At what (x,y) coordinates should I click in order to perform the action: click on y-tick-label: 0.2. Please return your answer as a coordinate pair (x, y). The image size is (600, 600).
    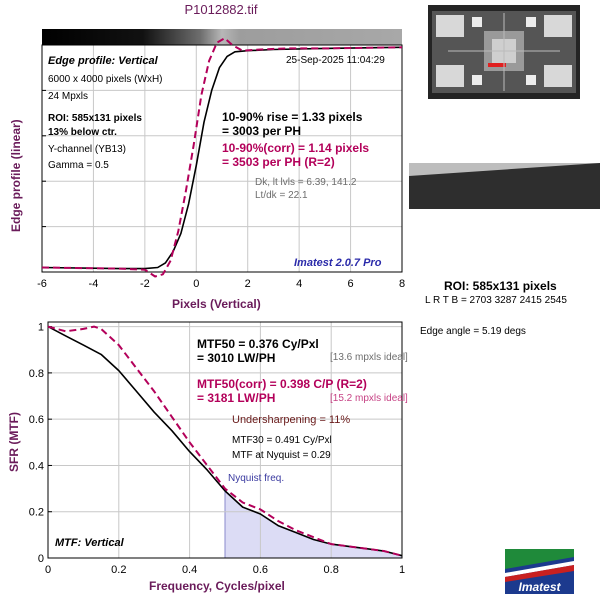
    Looking at the image, I should click on (36, 513).